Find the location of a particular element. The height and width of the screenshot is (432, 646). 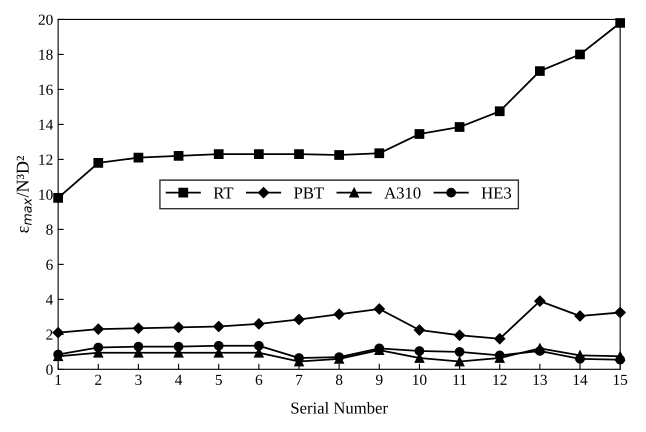

x-tick-label: 6 is located at coordinates (259, 379).